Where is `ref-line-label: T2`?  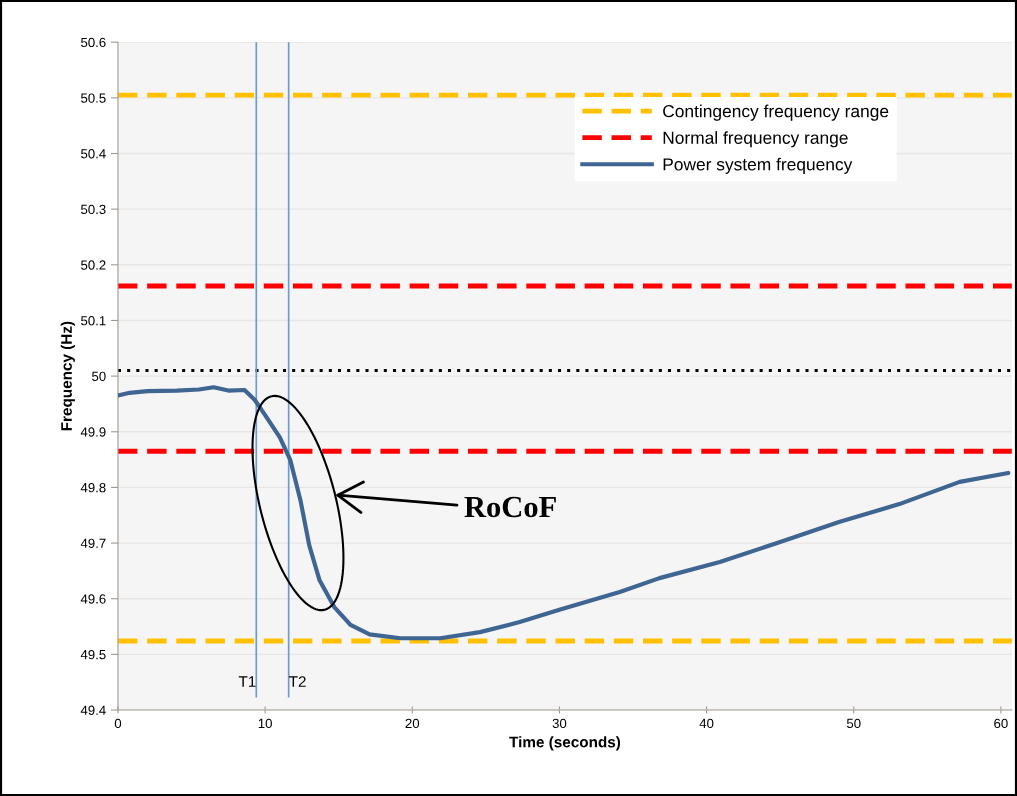
ref-line-label: T2 is located at coordinates (297, 681).